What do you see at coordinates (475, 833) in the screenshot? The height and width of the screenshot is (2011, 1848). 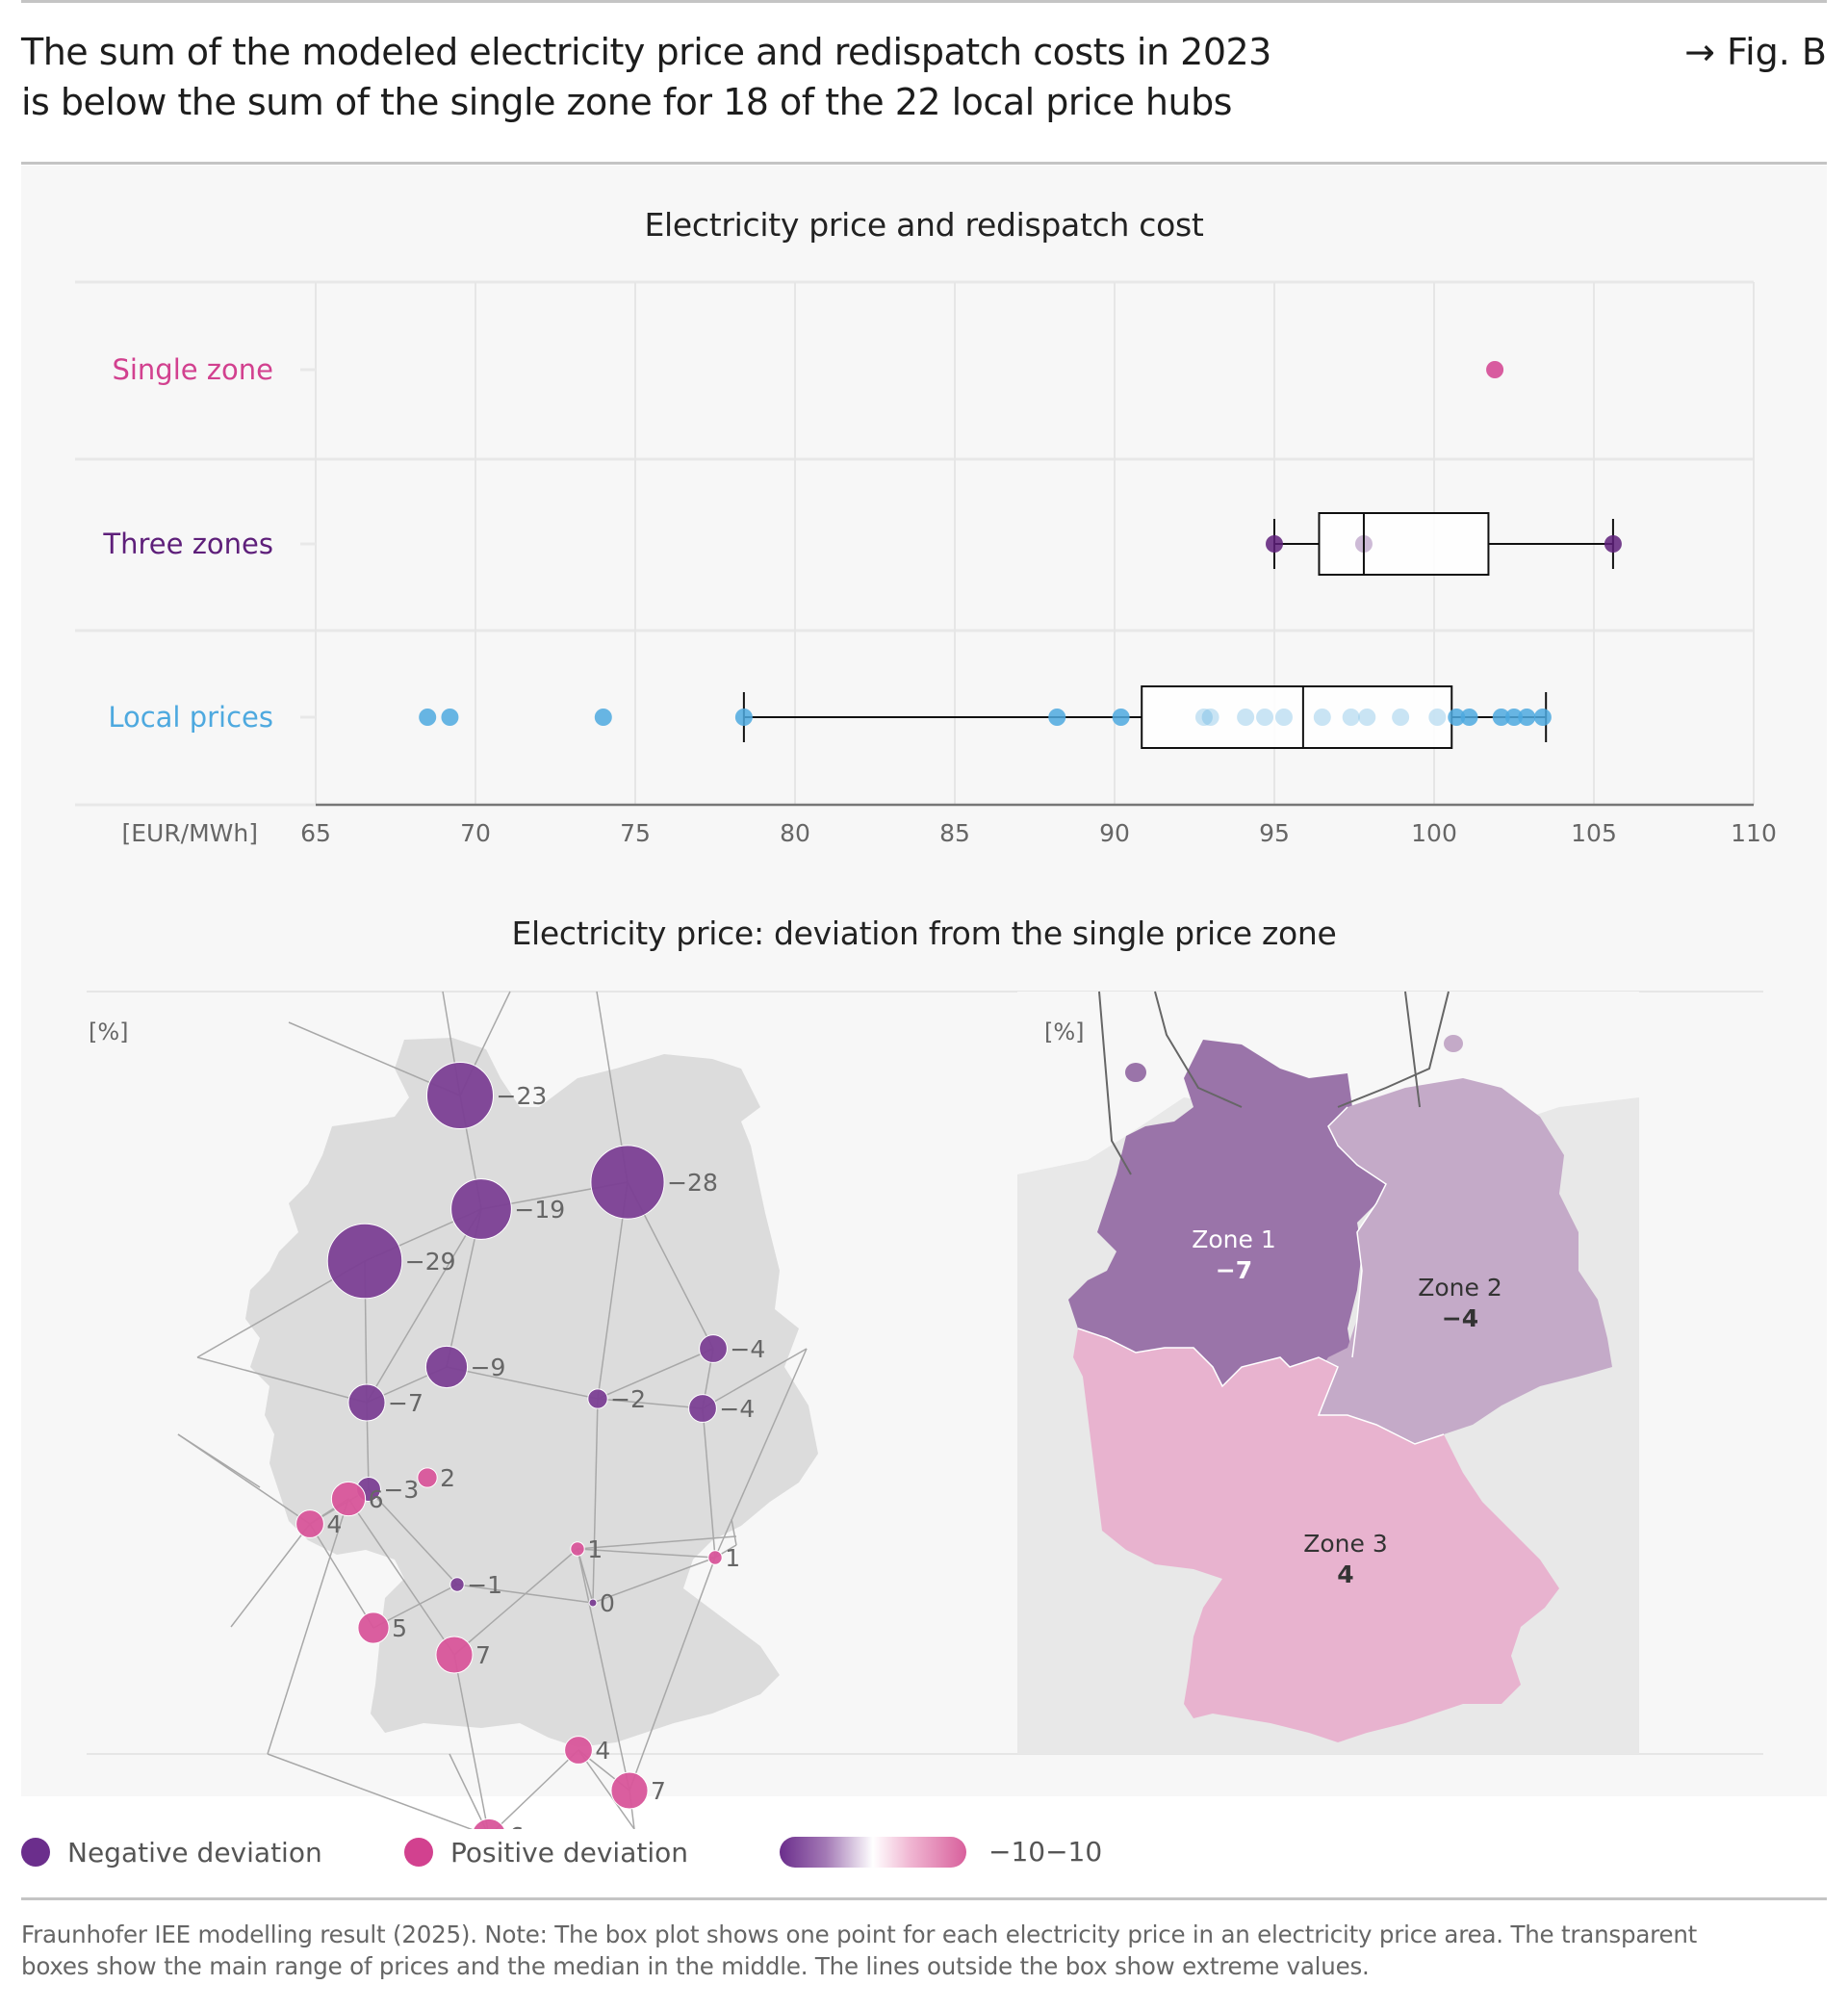 I see `x-tick-label: 70` at bounding box center [475, 833].